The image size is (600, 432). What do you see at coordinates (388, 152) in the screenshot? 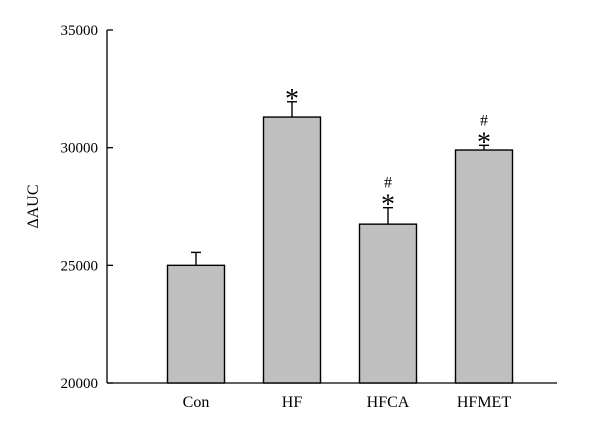
I see `significance-annotations: **#*#` at bounding box center [388, 152].